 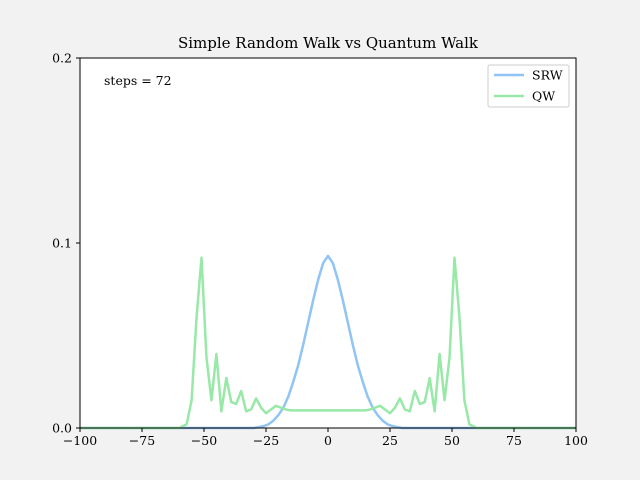 I want to click on x-tick-label: −100, so click(x=80, y=440).